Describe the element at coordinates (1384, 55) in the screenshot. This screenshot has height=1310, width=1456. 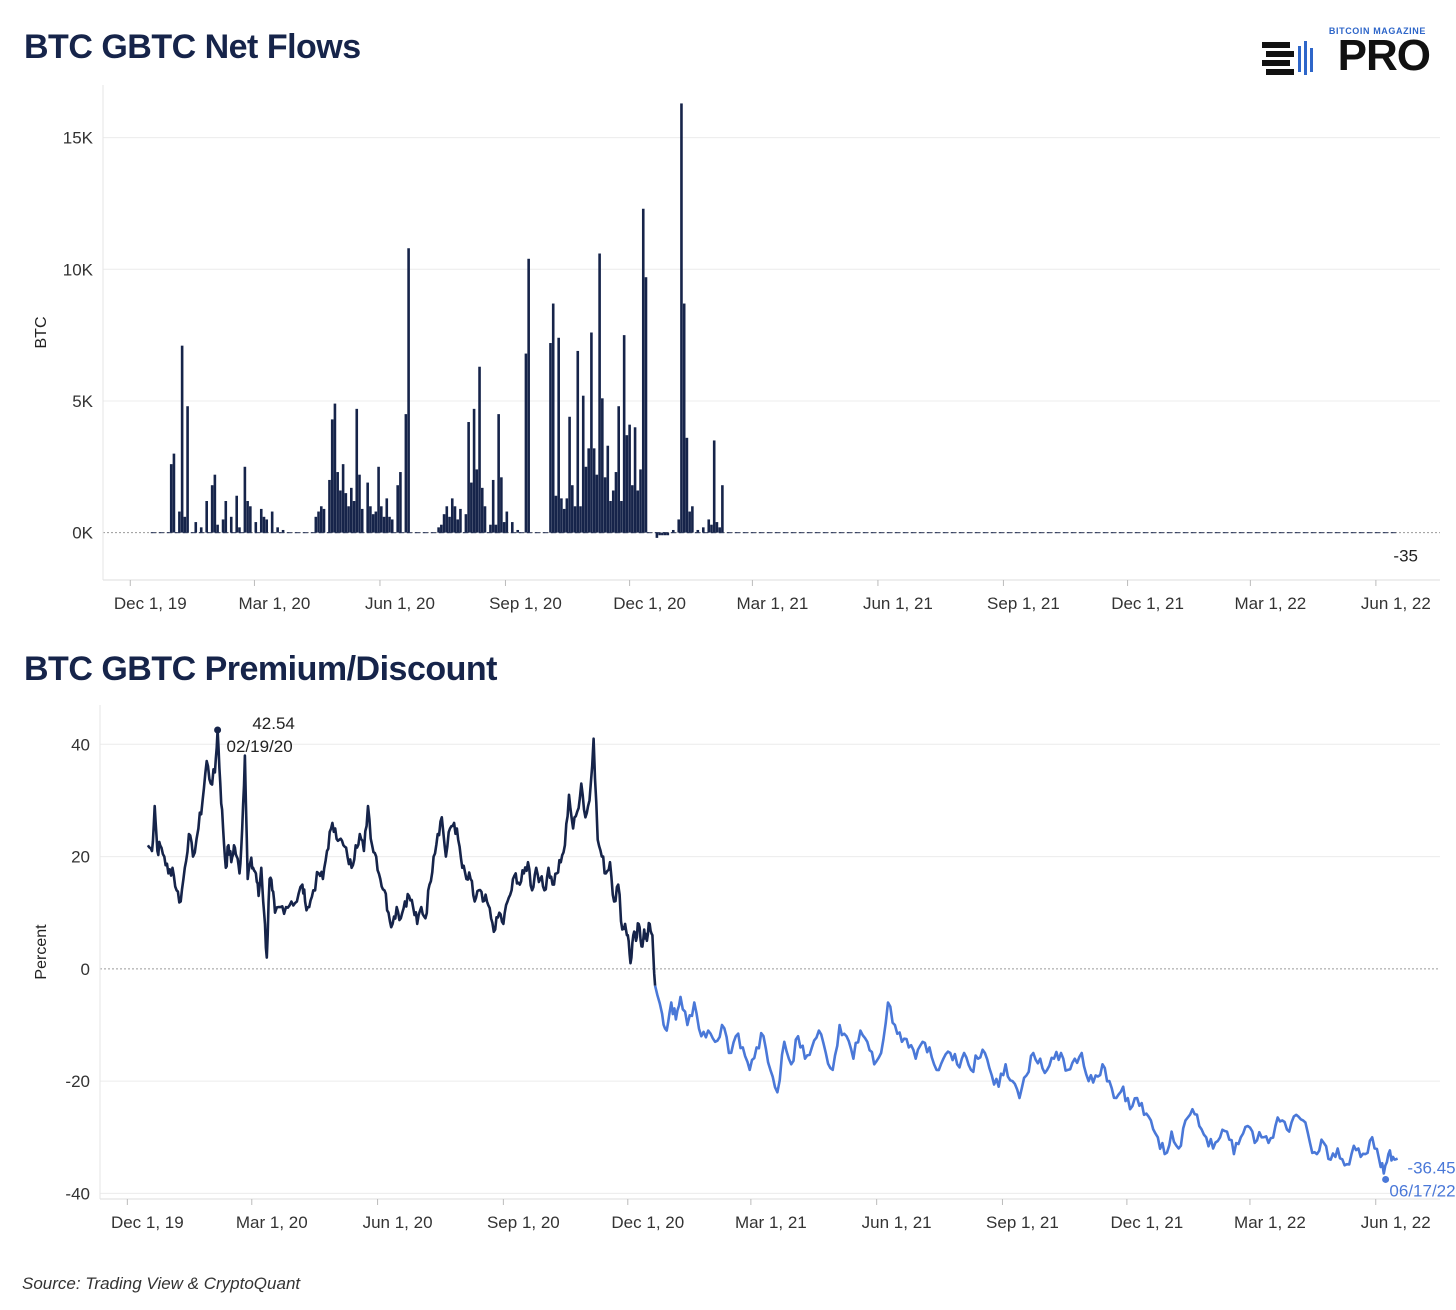
I see `logo-big-text: PRO` at that location.